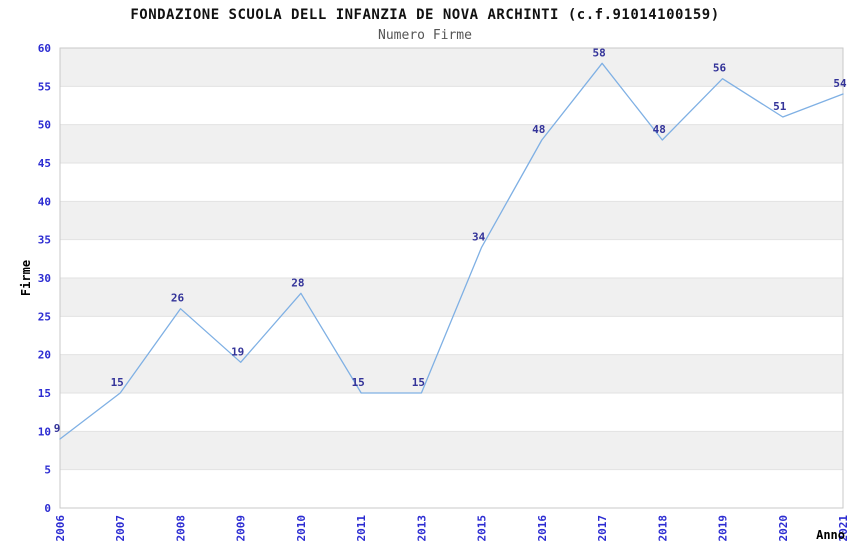 The height and width of the screenshot is (550, 850). What do you see at coordinates (421, 528) in the screenshot?
I see `x-tick-label: 2013` at bounding box center [421, 528].